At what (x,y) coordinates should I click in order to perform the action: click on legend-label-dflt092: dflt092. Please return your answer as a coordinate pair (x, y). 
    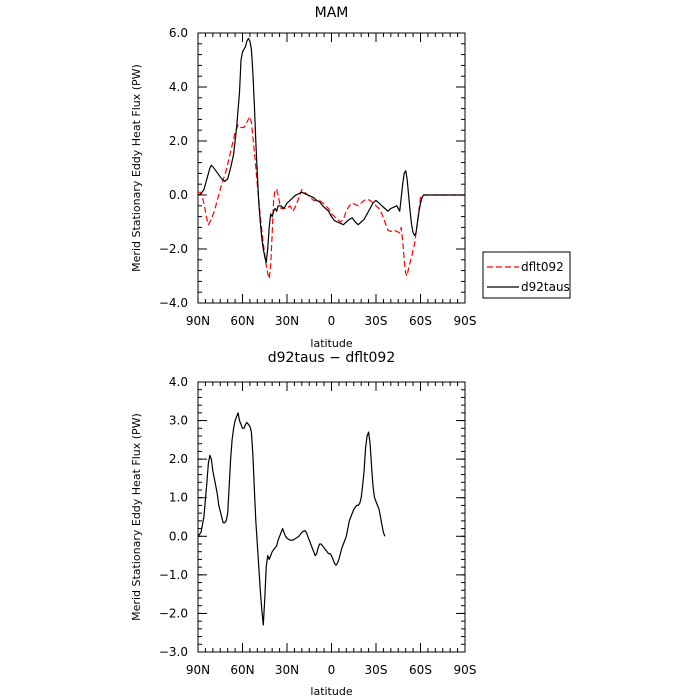
    Looking at the image, I should click on (542, 267).